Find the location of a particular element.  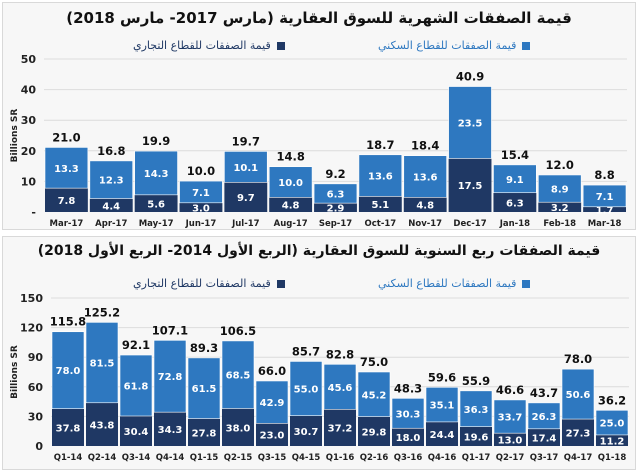

data-label-commercial: 38.0 is located at coordinates (238, 428).